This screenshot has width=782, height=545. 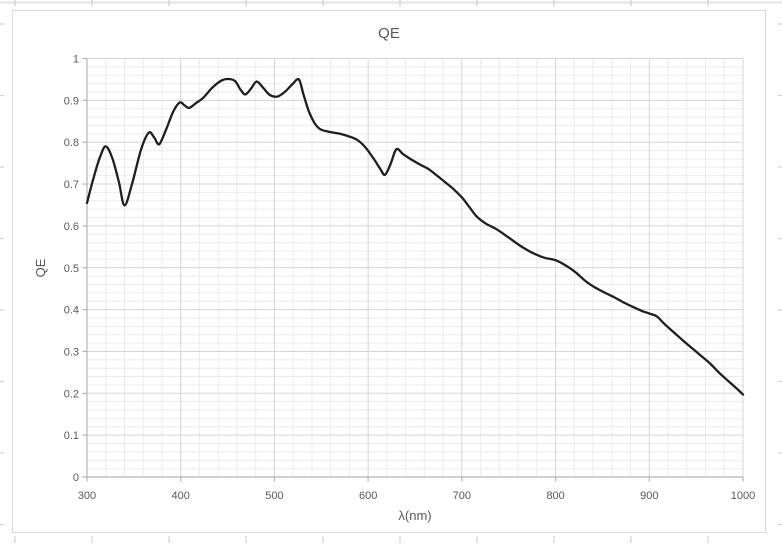 I want to click on y-tick-labels: 0 0.1 0.2 0.3 0.4 0.5 0.6 0.7 0.8 0.9 1, so click(x=71, y=269).